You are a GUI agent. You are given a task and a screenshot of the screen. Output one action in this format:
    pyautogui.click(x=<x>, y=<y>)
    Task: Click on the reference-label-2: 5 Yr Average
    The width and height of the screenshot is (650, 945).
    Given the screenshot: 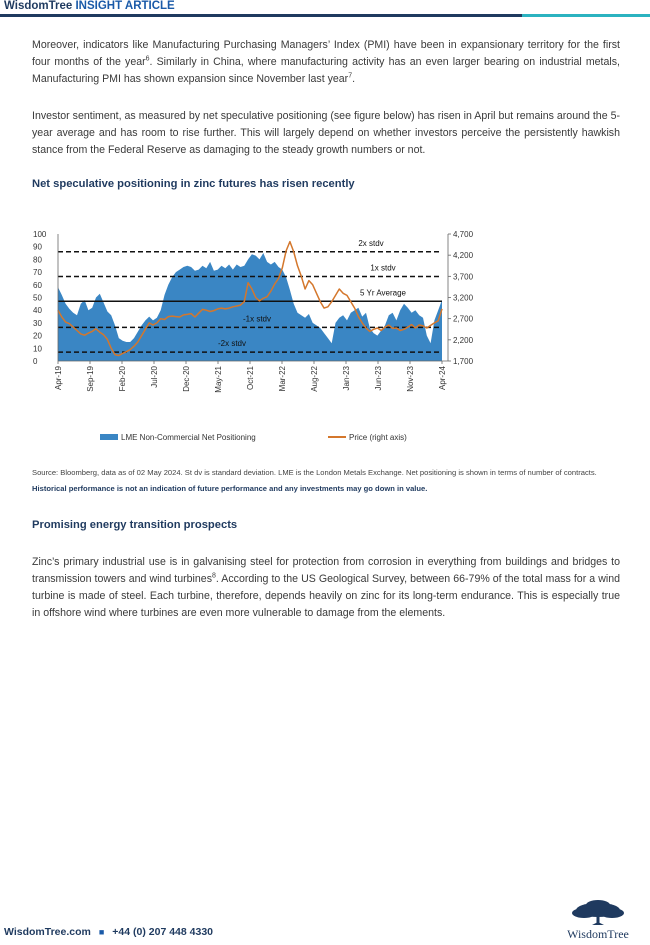 What is the action you would take?
    pyautogui.click(x=383, y=292)
    